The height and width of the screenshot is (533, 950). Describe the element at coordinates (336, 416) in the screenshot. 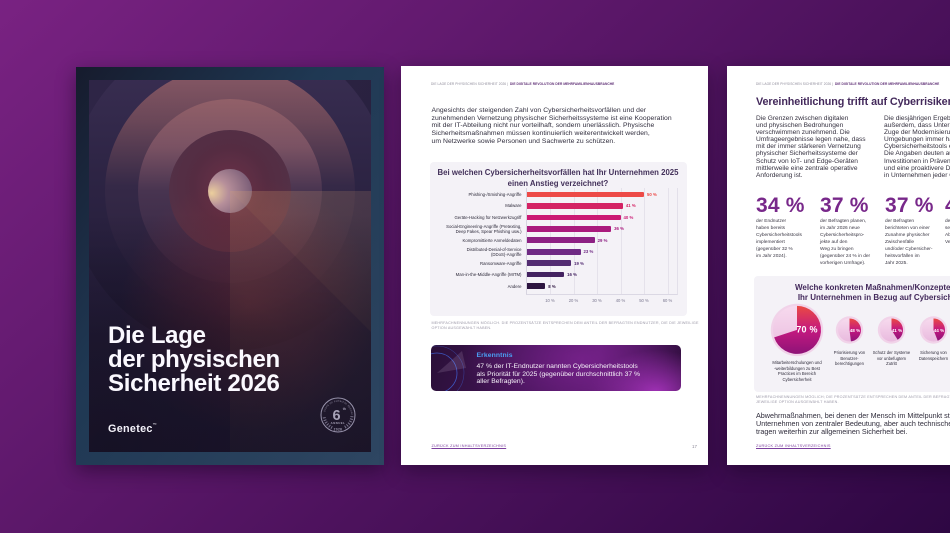

I see `svg-text: 6` at that location.